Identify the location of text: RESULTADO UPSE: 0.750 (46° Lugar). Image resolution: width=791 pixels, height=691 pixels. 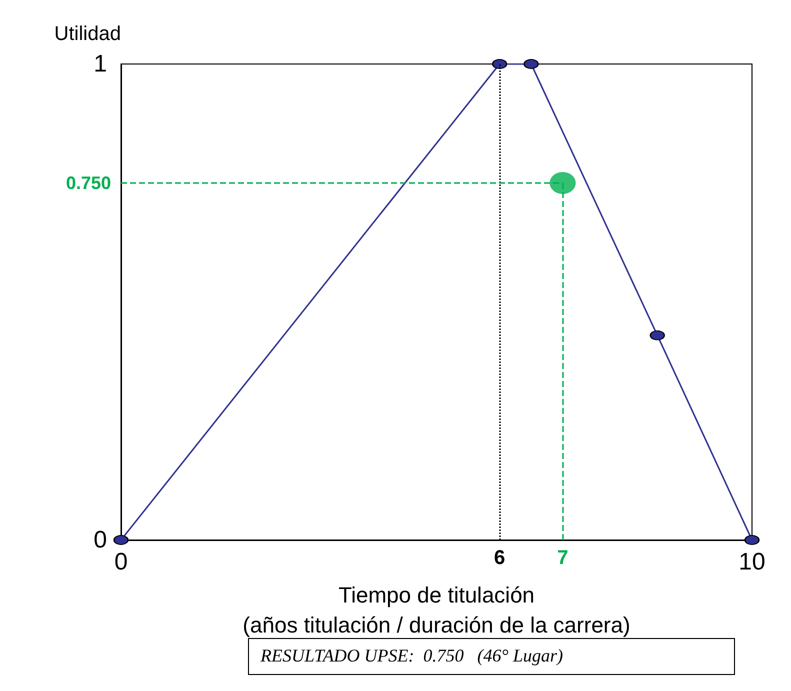
(411, 656).